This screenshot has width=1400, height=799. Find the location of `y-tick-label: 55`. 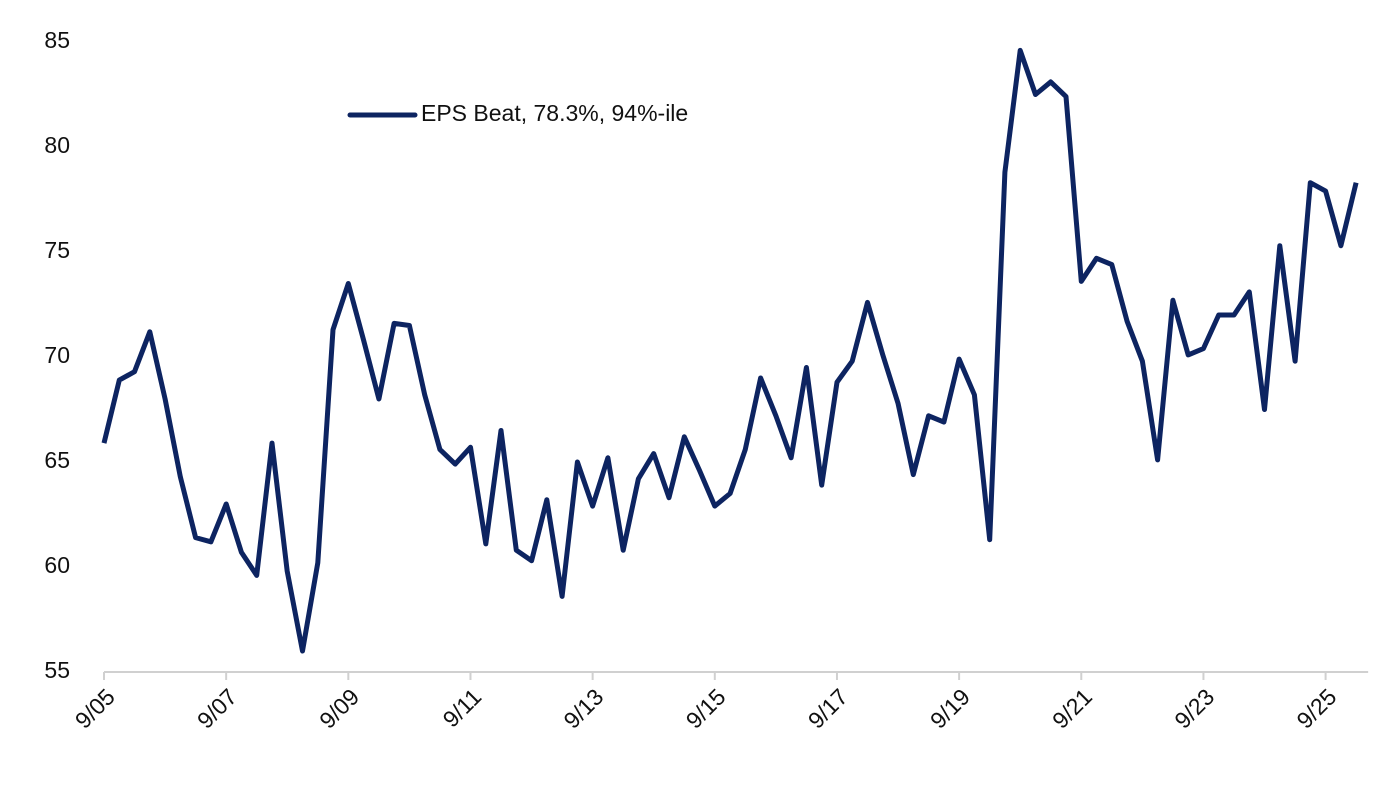

y-tick-label: 55 is located at coordinates (57, 670).